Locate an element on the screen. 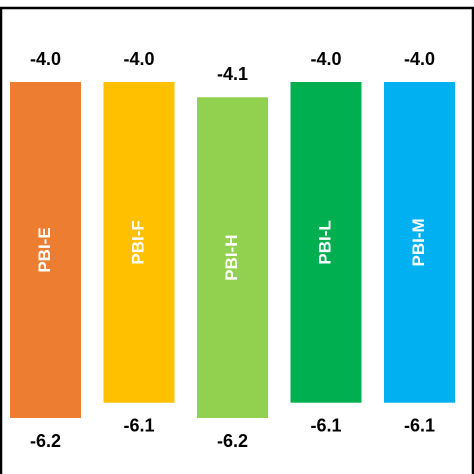 This screenshot has height=474, width=474. bar-name: PBI-L is located at coordinates (324, 242).